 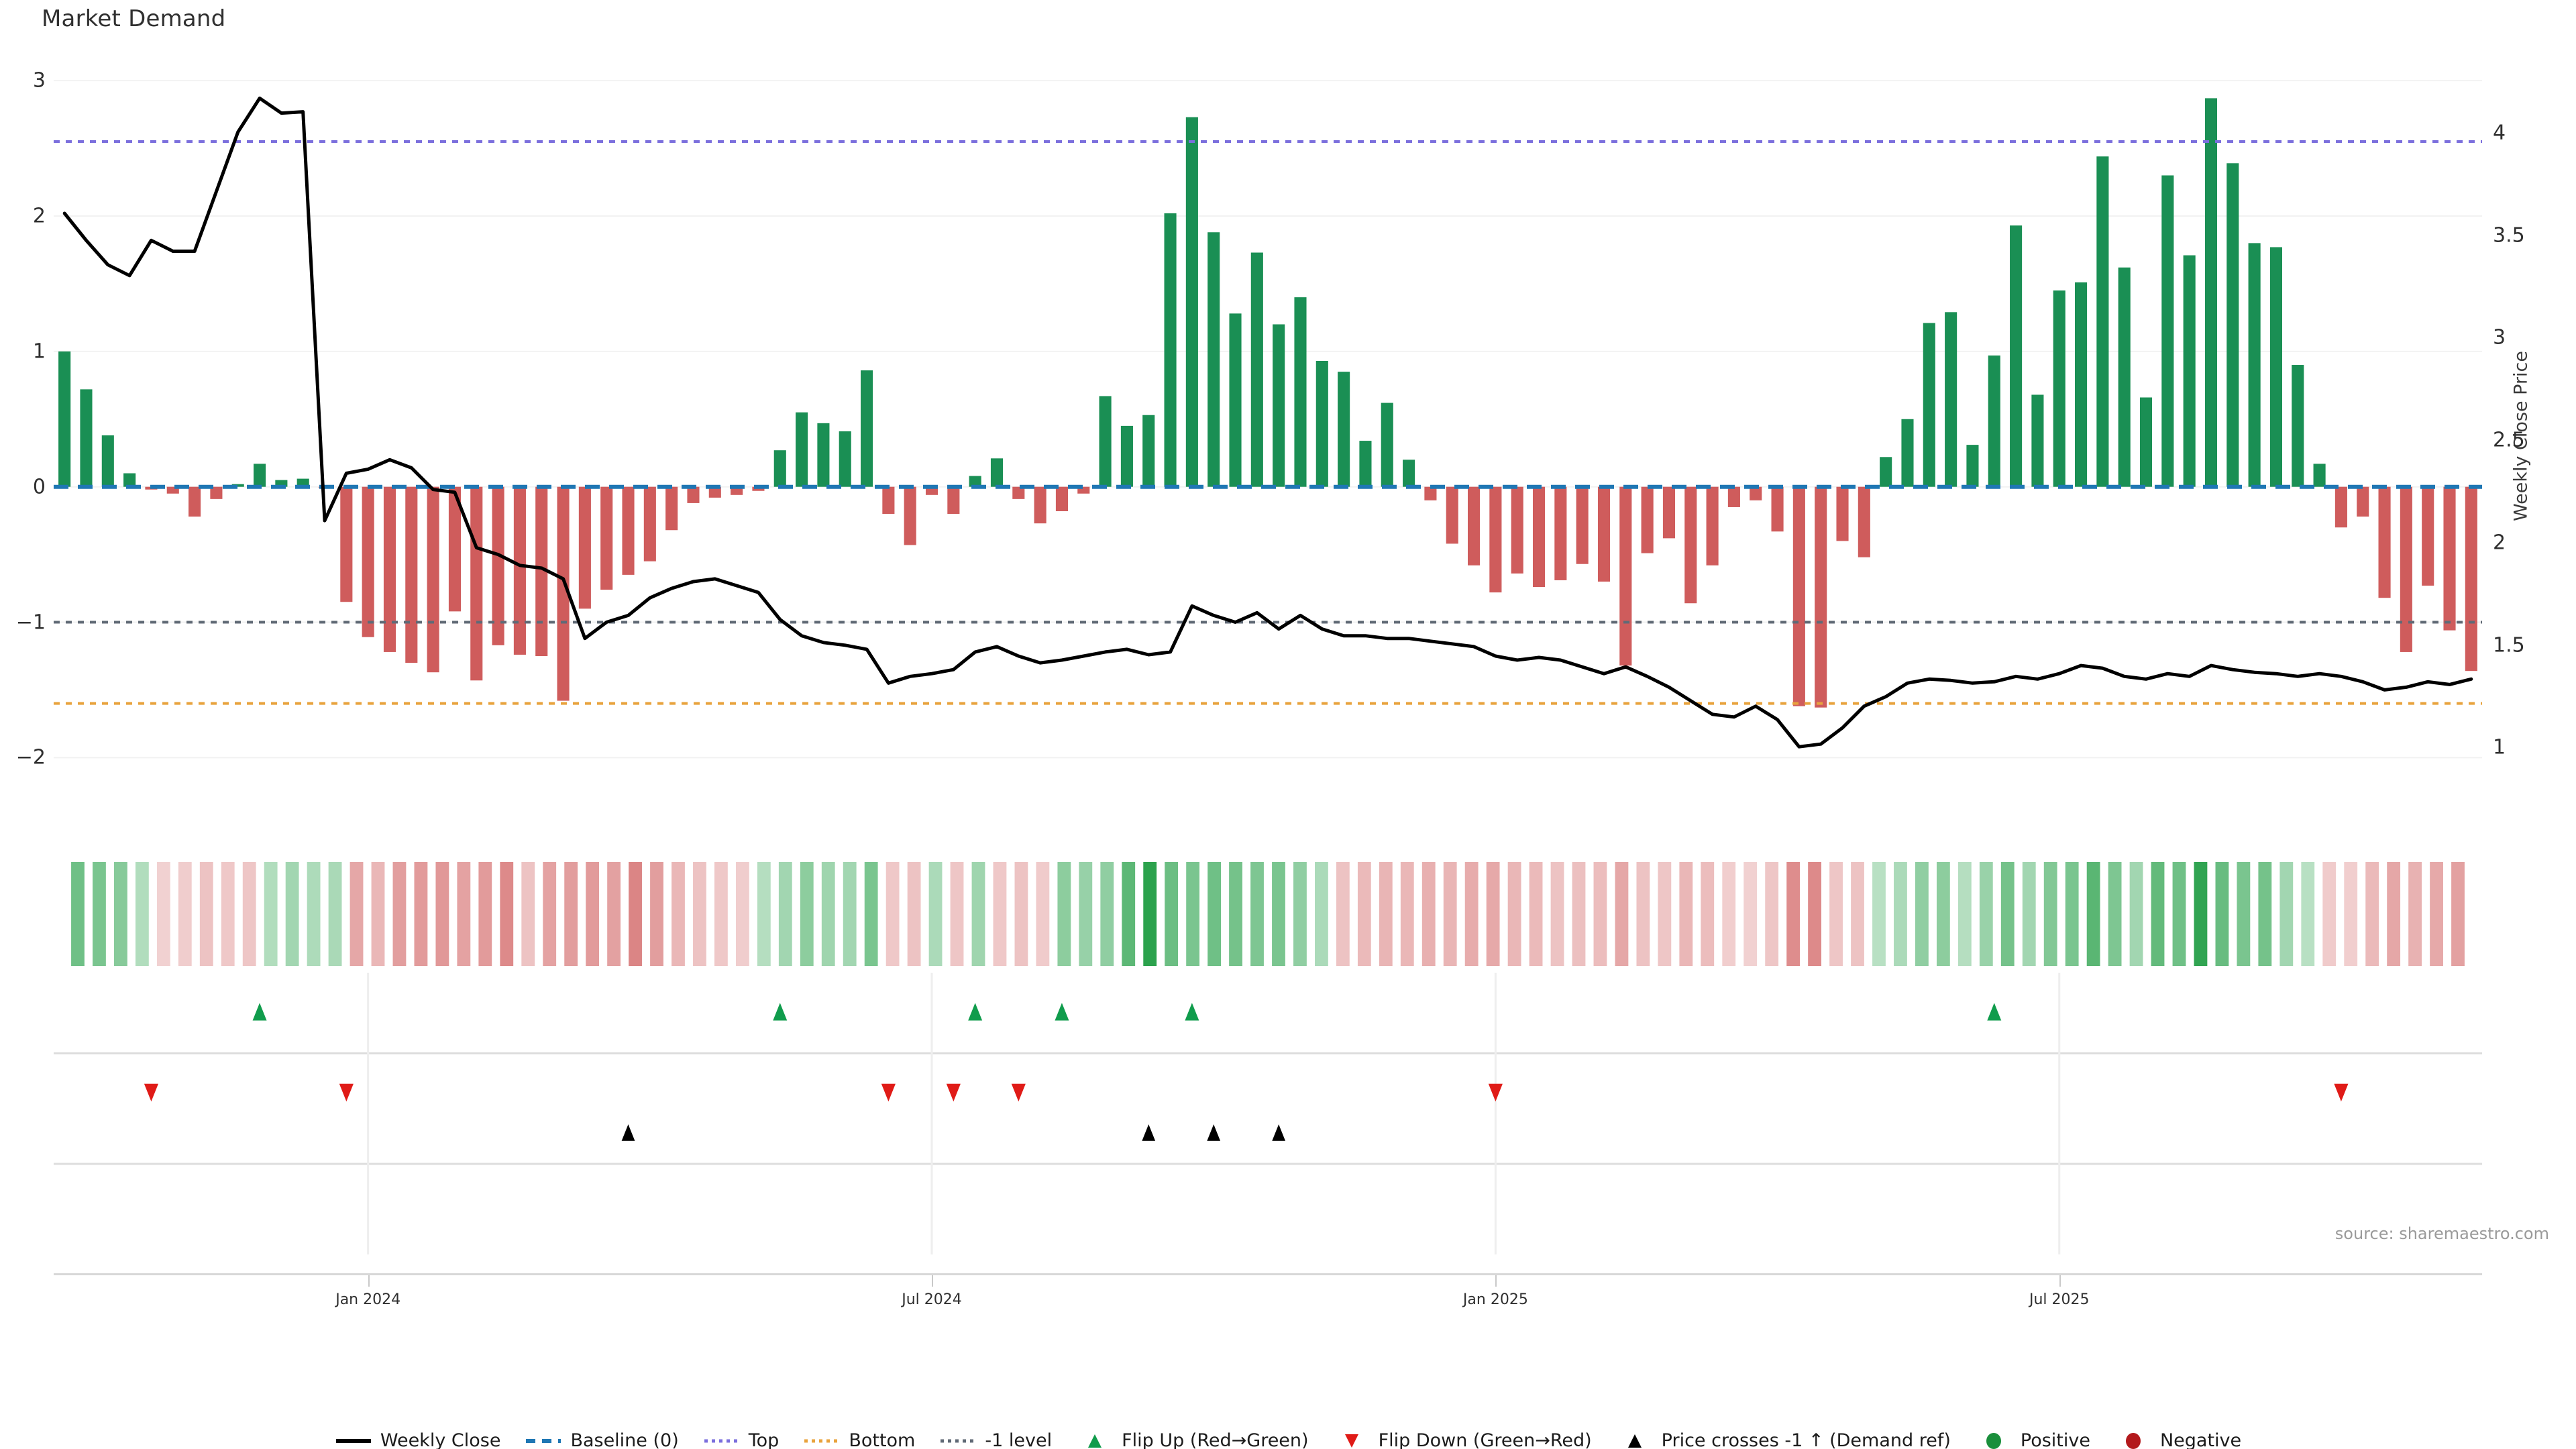 I want to click on dotted-line-icon, so click(x=958, y=1440).